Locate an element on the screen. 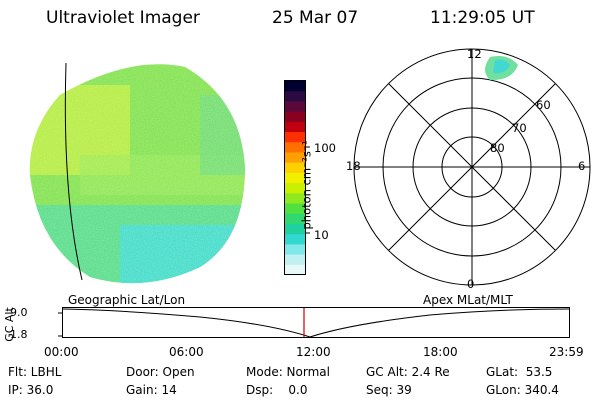  terminator-line is located at coordinates (73, 171).